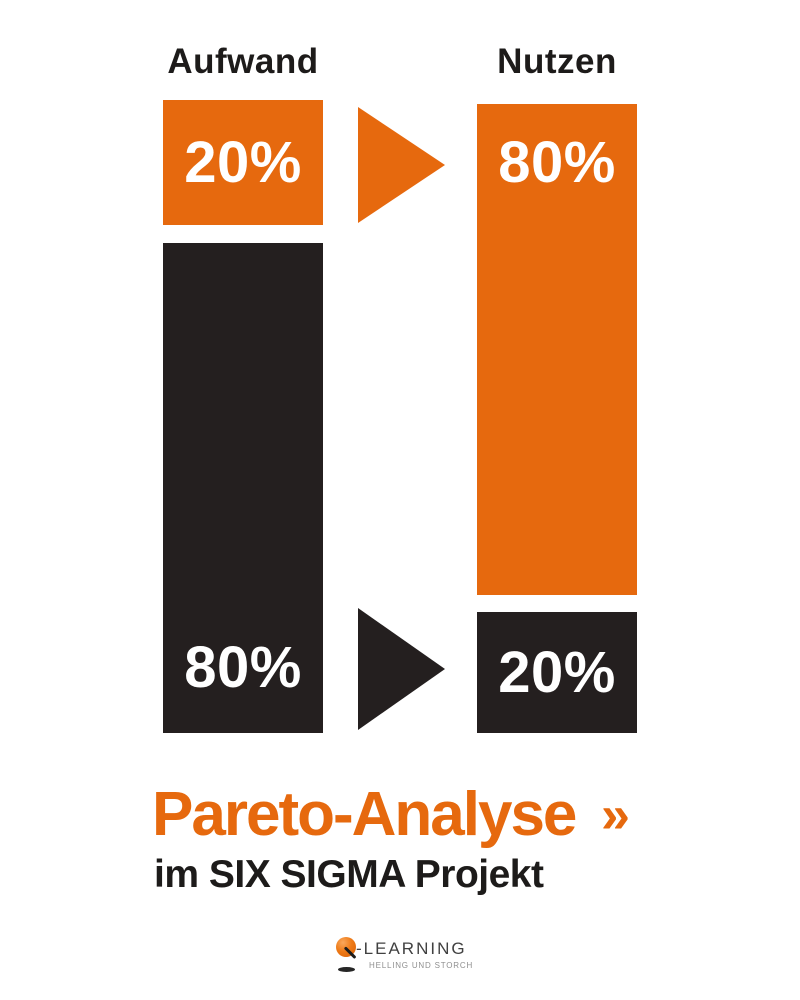  I want to click on logo: -LEARNING HELLING UND STORCH, so click(404, 956).